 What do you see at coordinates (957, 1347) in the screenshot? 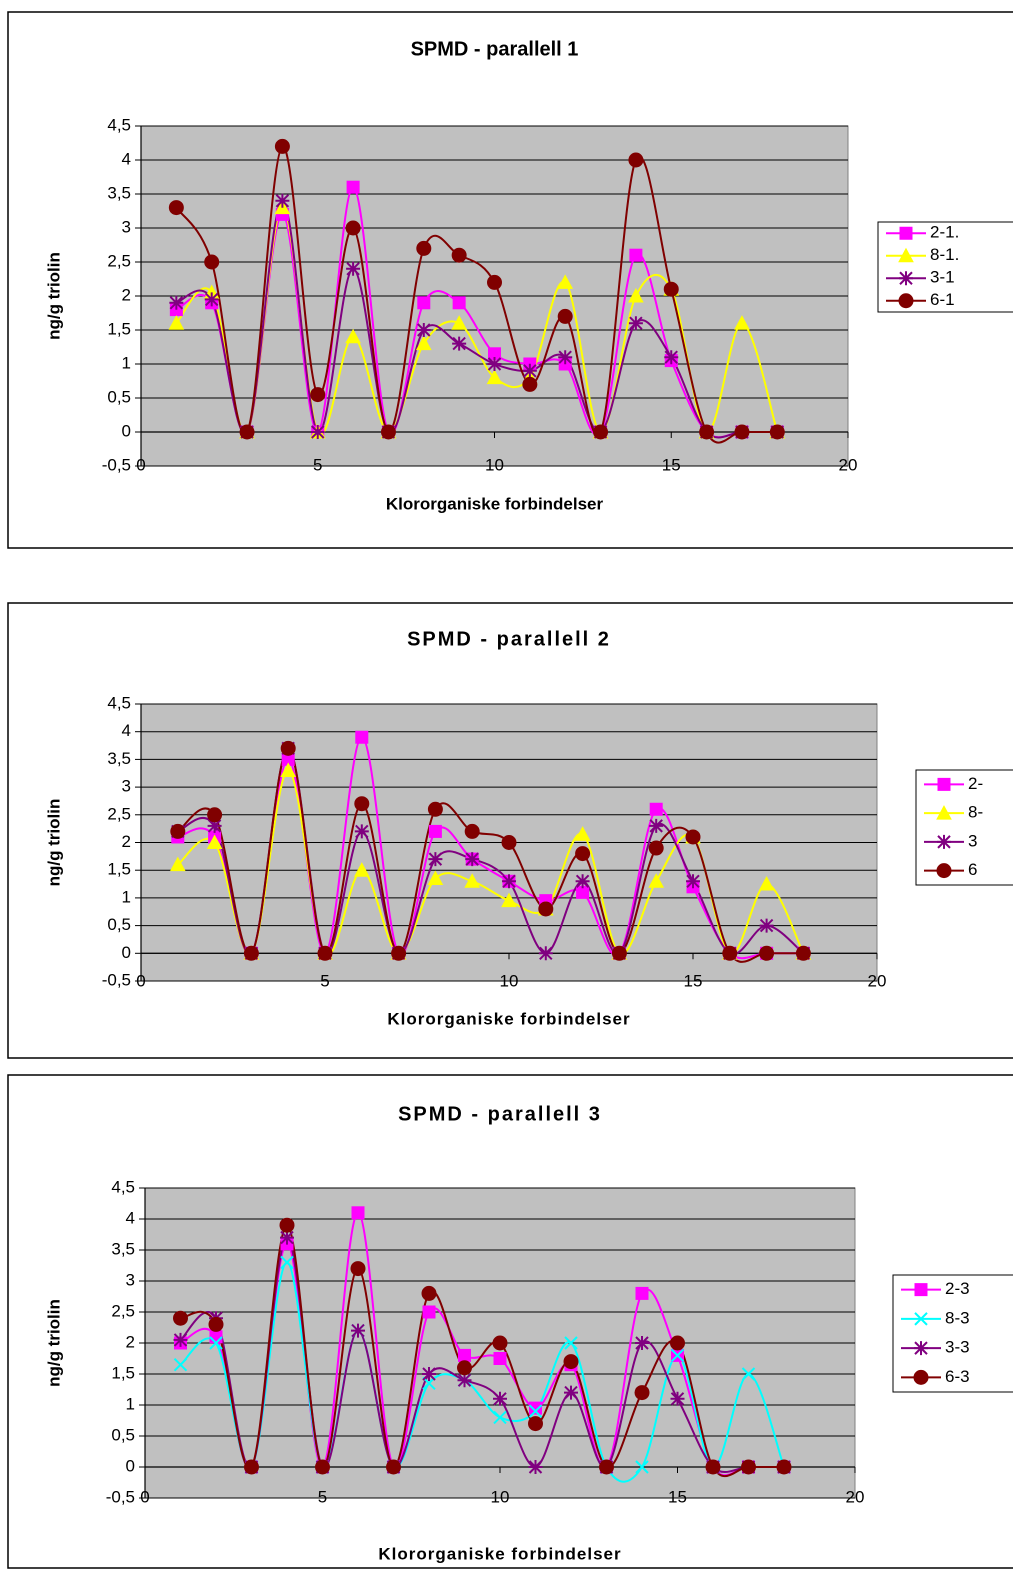
I see `legend-label: 3-3` at bounding box center [957, 1347].